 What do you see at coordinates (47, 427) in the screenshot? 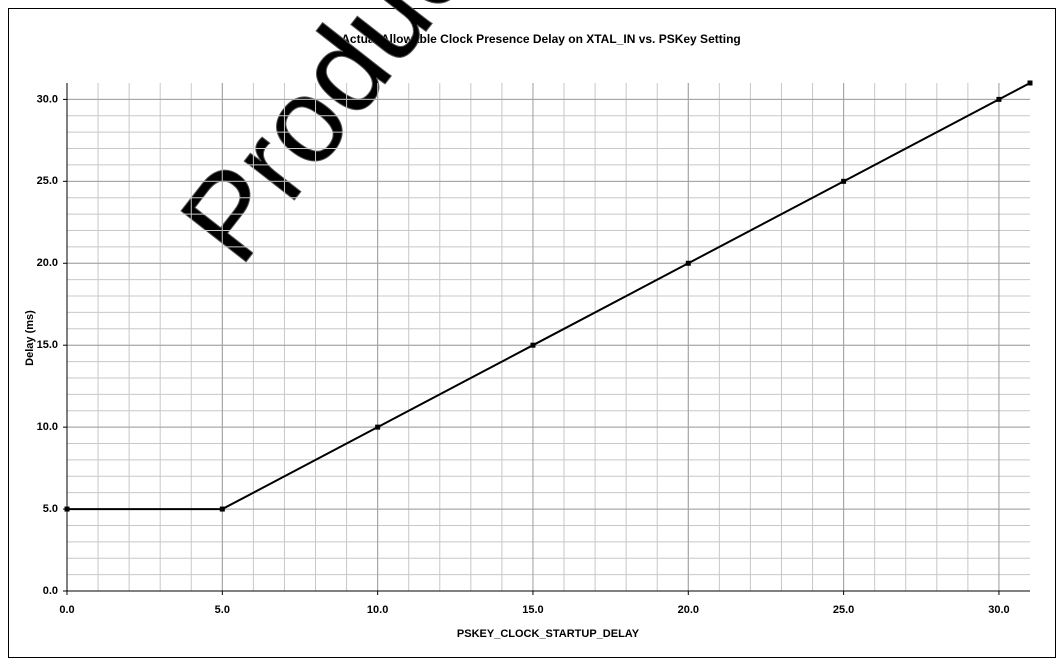
I see `y-tick-label: 10.0` at bounding box center [47, 427].